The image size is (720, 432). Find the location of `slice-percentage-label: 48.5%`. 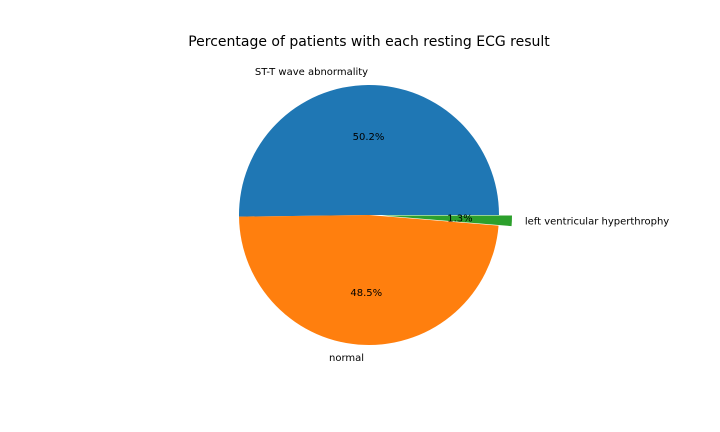

slice-percentage-label: 48.5% is located at coordinates (366, 293).